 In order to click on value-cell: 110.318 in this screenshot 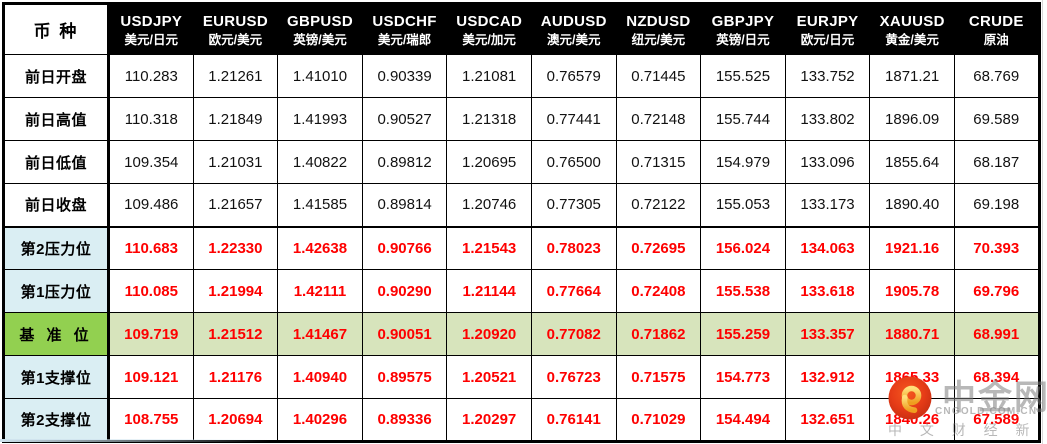, I will do `click(151, 119)`.